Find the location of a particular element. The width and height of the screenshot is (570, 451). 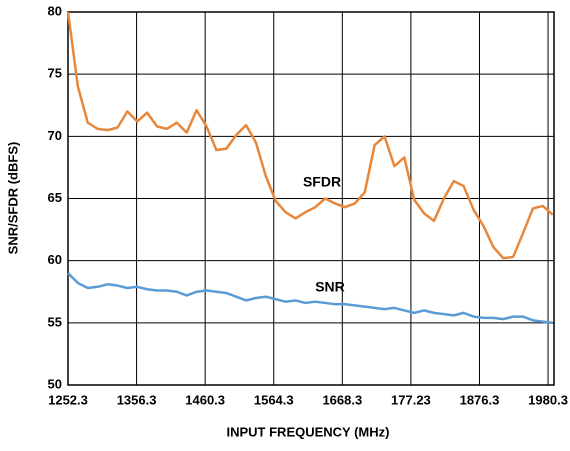

x-tick-label: 1252.3 is located at coordinates (68, 399).